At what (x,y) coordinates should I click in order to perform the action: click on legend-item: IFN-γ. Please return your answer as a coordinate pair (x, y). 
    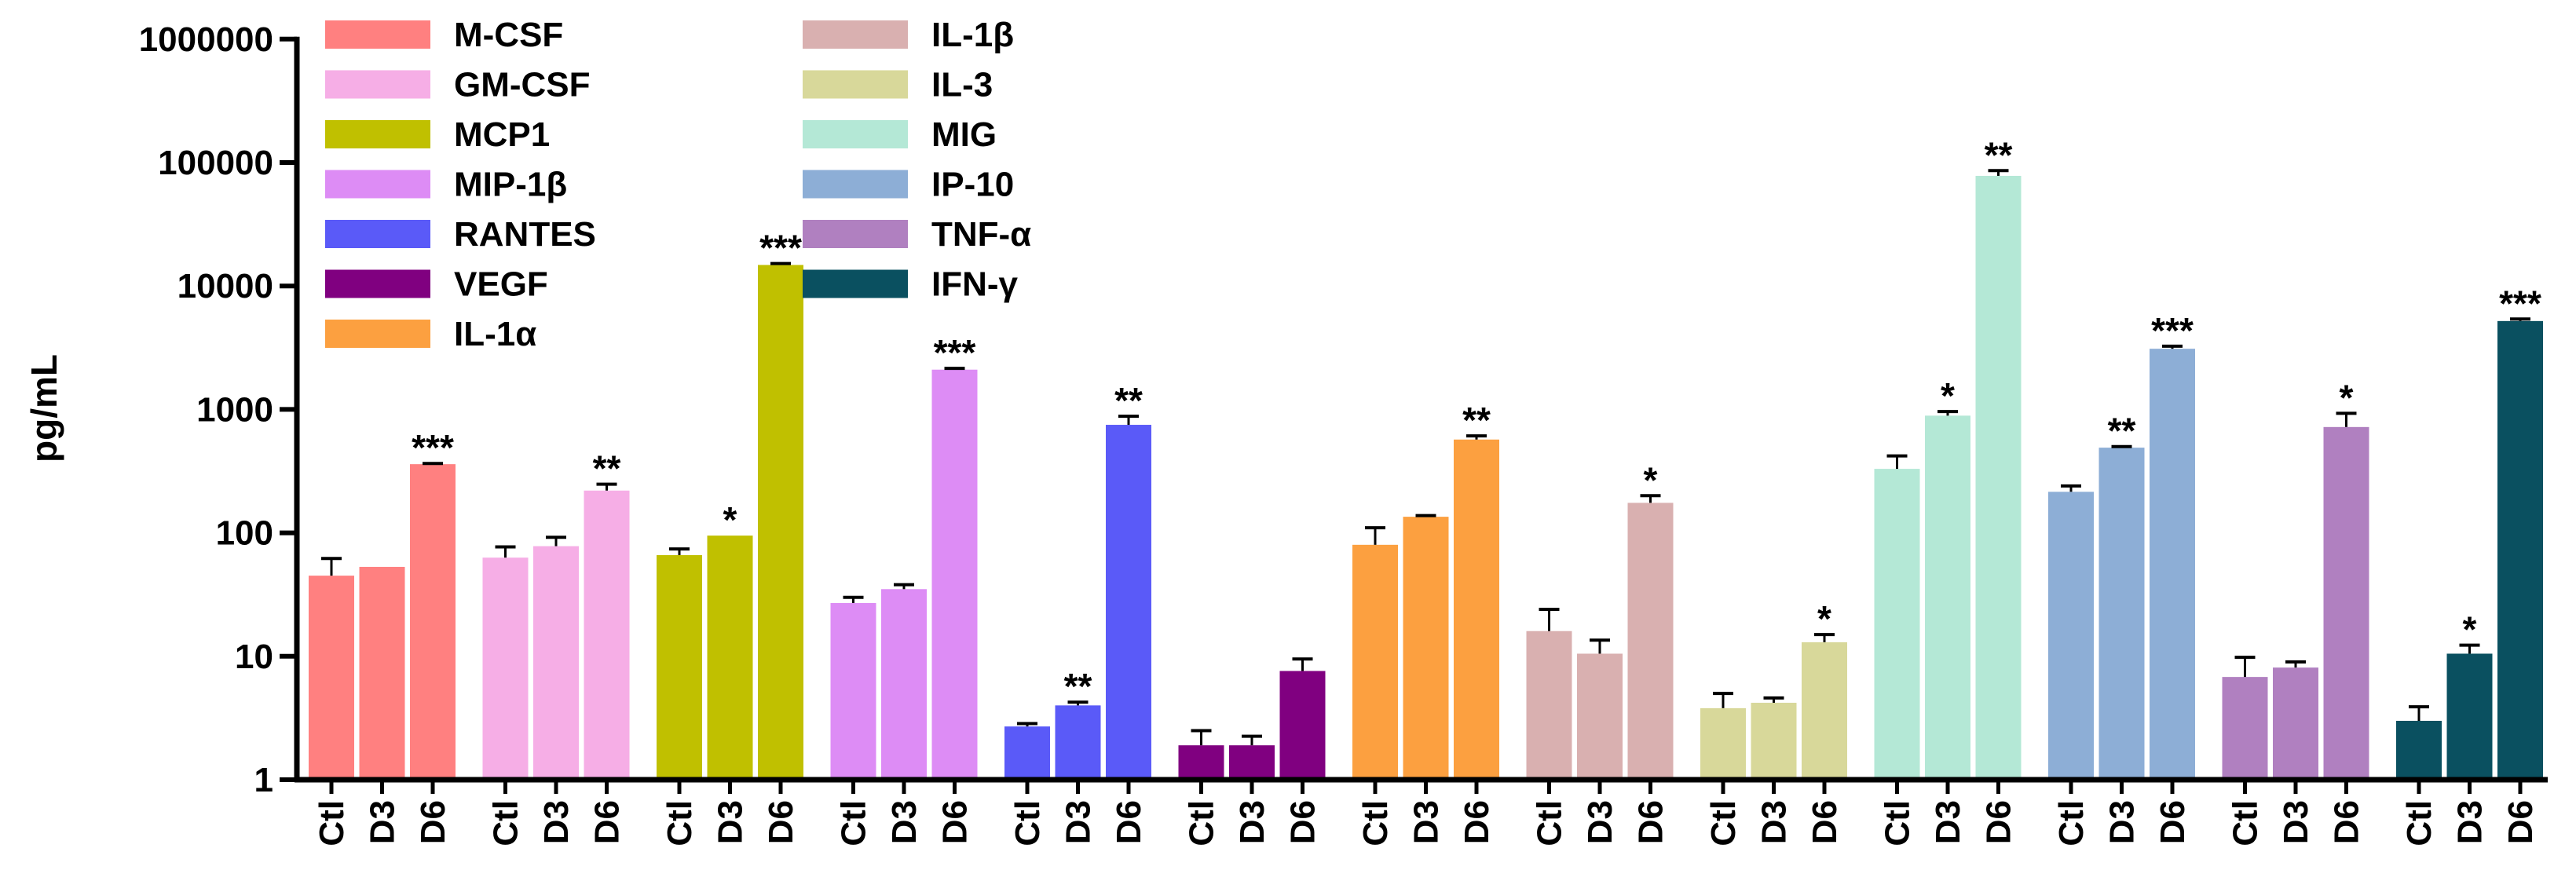
    Looking at the image, I should click on (911, 284).